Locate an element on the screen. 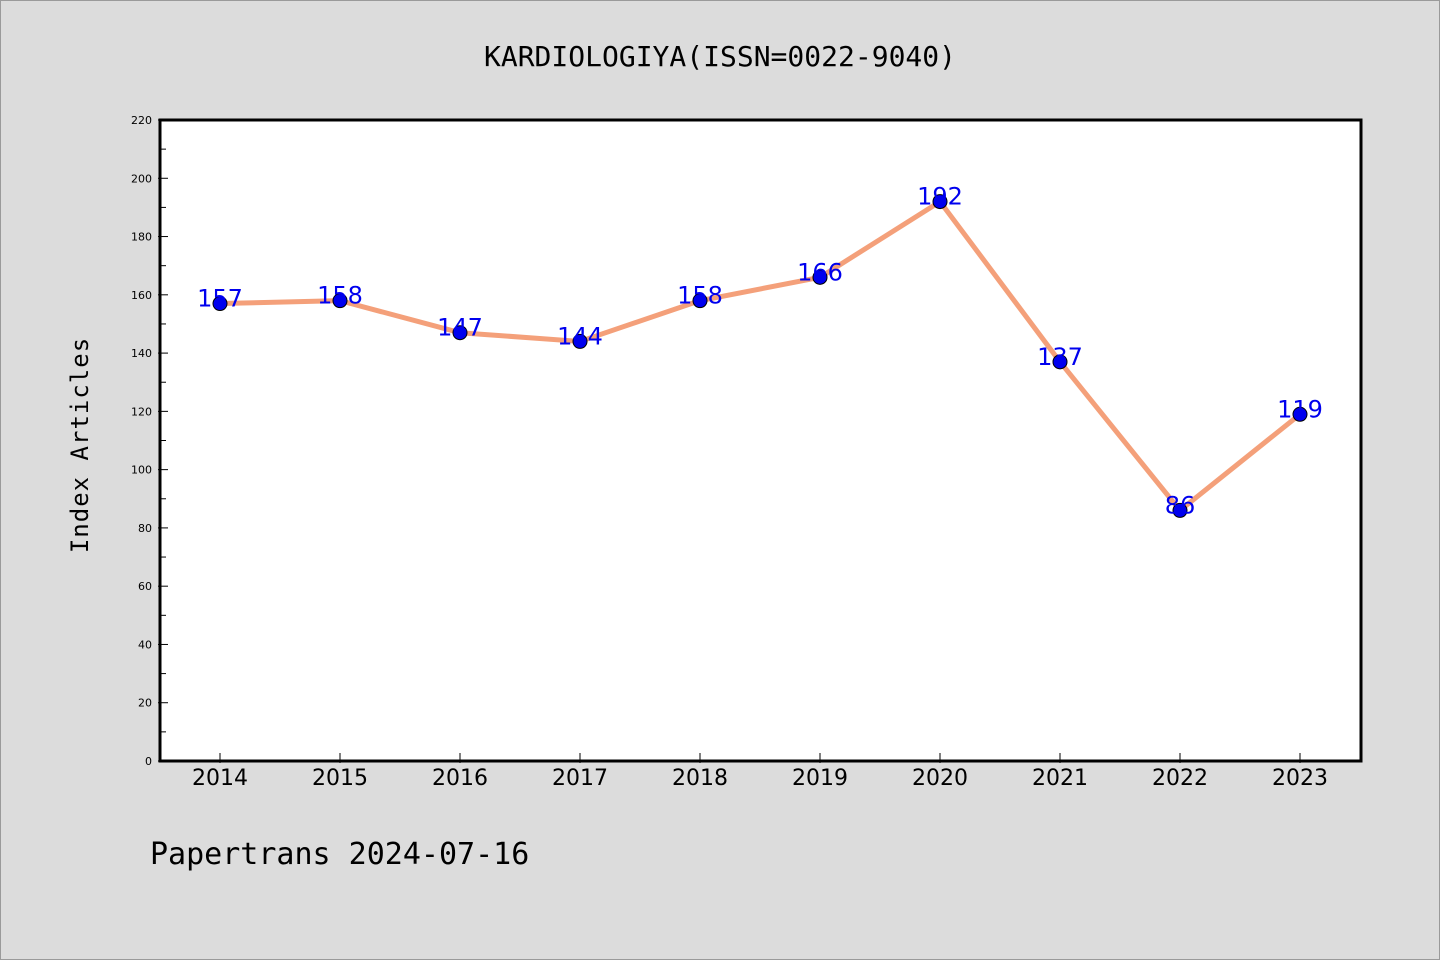 The image size is (1440, 960). data-label: 86 is located at coordinates (1180, 505).